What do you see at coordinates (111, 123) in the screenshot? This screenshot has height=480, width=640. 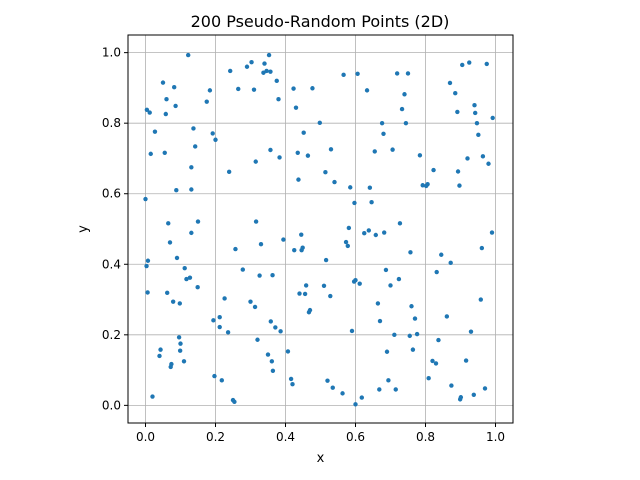 I see `y-tick-label: 0.8` at bounding box center [111, 123].